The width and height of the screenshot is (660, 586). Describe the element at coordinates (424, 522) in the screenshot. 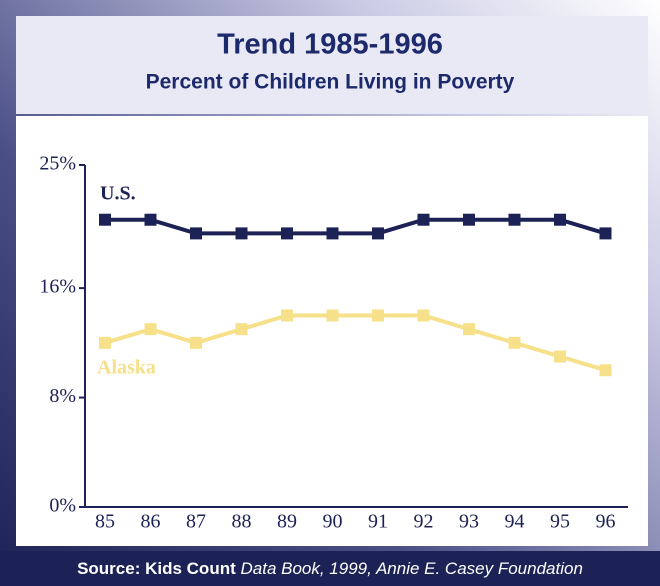

I see `x-tick-label: 92` at that location.